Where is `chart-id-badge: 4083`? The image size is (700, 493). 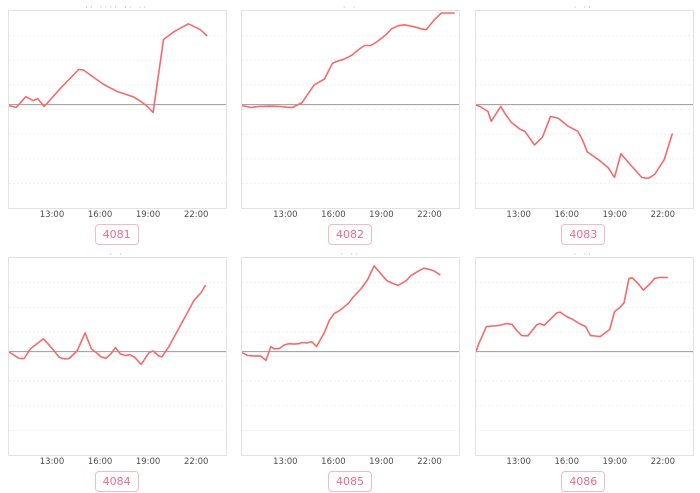 chart-id-badge: 4083 is located at coordinates (583, 234).